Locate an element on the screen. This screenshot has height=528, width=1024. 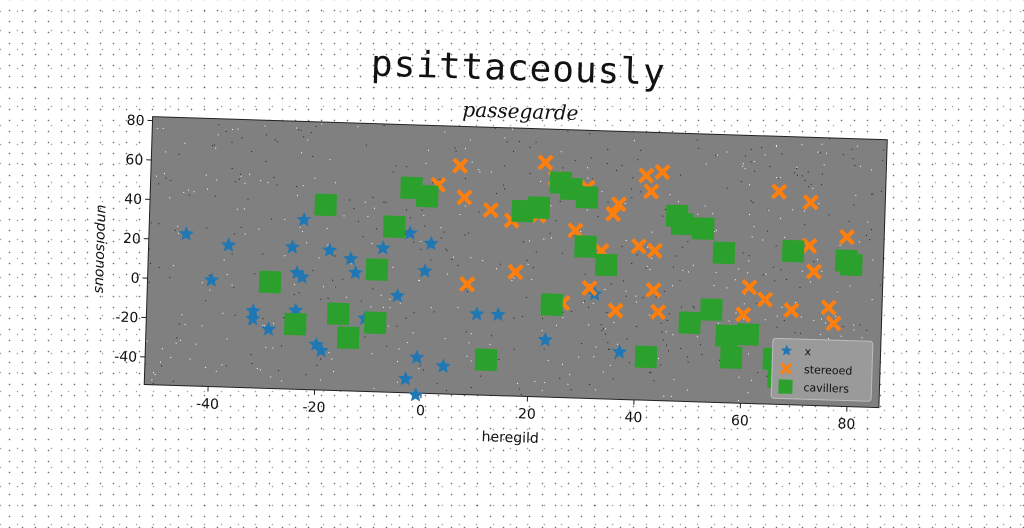
y-tick-label: 80 is located at coordinates (135, 121).